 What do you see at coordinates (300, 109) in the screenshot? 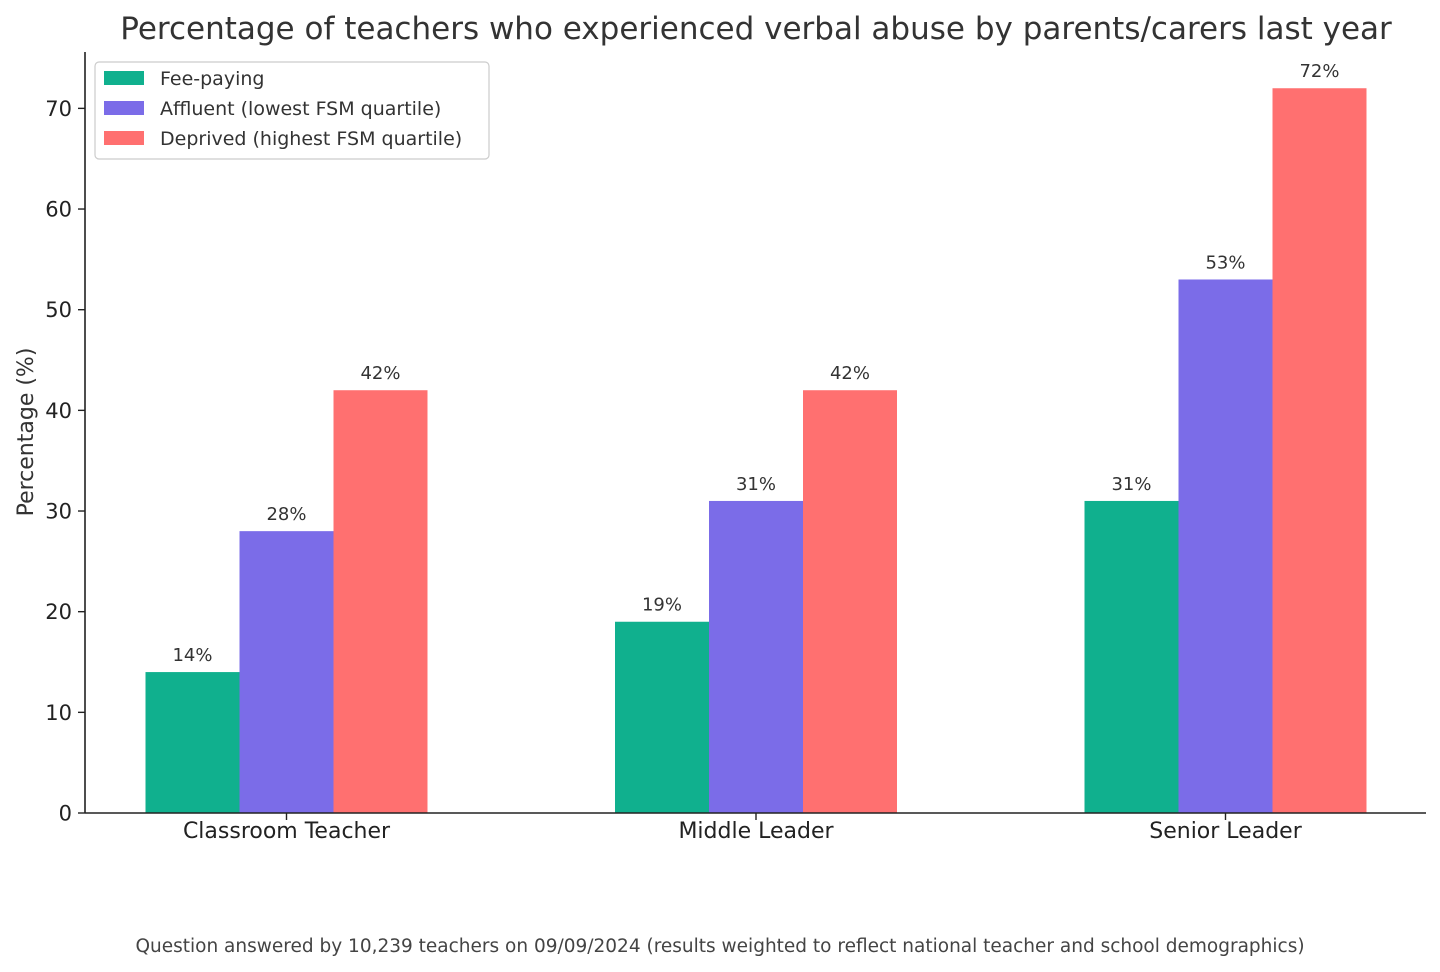
I see `legend-label-affluent: Affluent (lowest FSM quartile)` at bounding box center [300, 109].